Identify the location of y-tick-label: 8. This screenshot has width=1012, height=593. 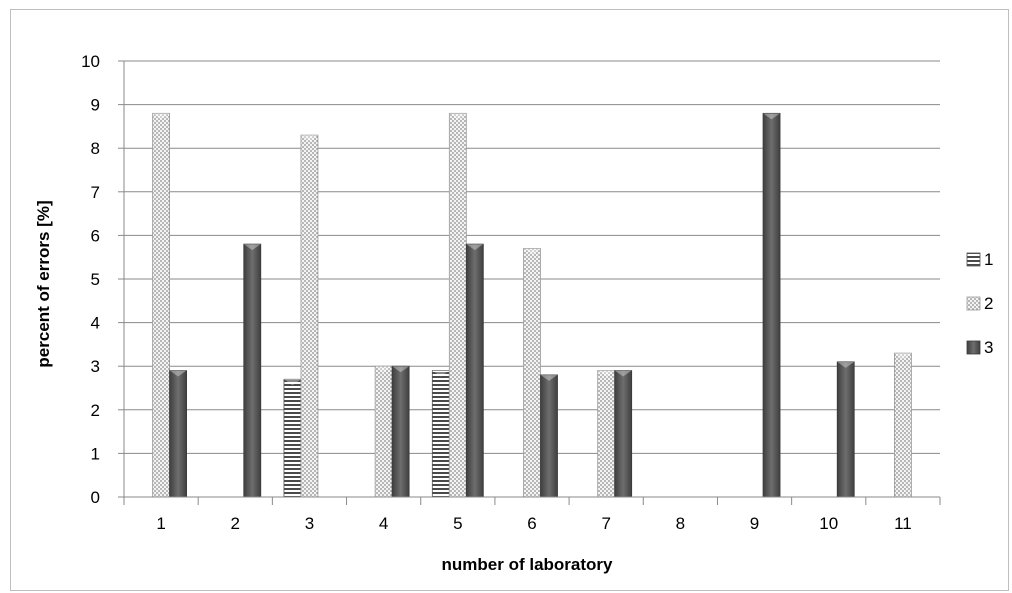
(95, 148).